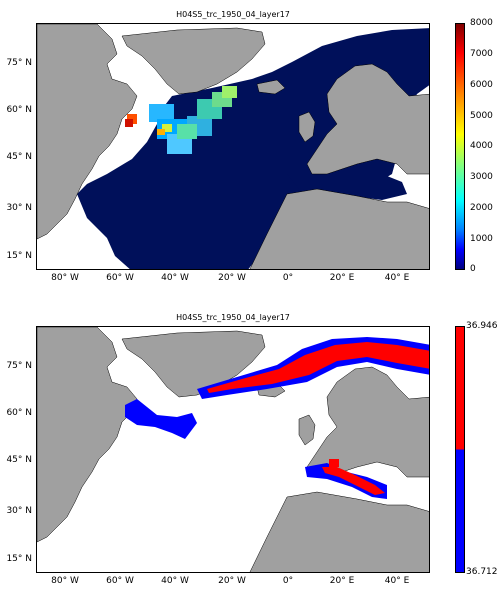  What do you see at coordinates (232, 581) in the screenshot?
I see `bottom-x-tick-20w: 20° W` at bounding box center [232, 581].